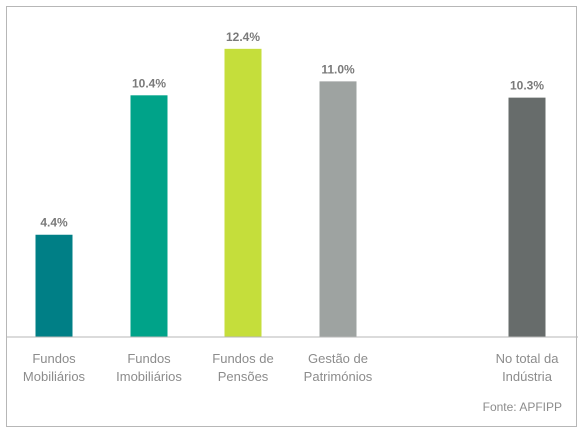  I want to click on value-label-2: 12.4%, so click(243, 37).